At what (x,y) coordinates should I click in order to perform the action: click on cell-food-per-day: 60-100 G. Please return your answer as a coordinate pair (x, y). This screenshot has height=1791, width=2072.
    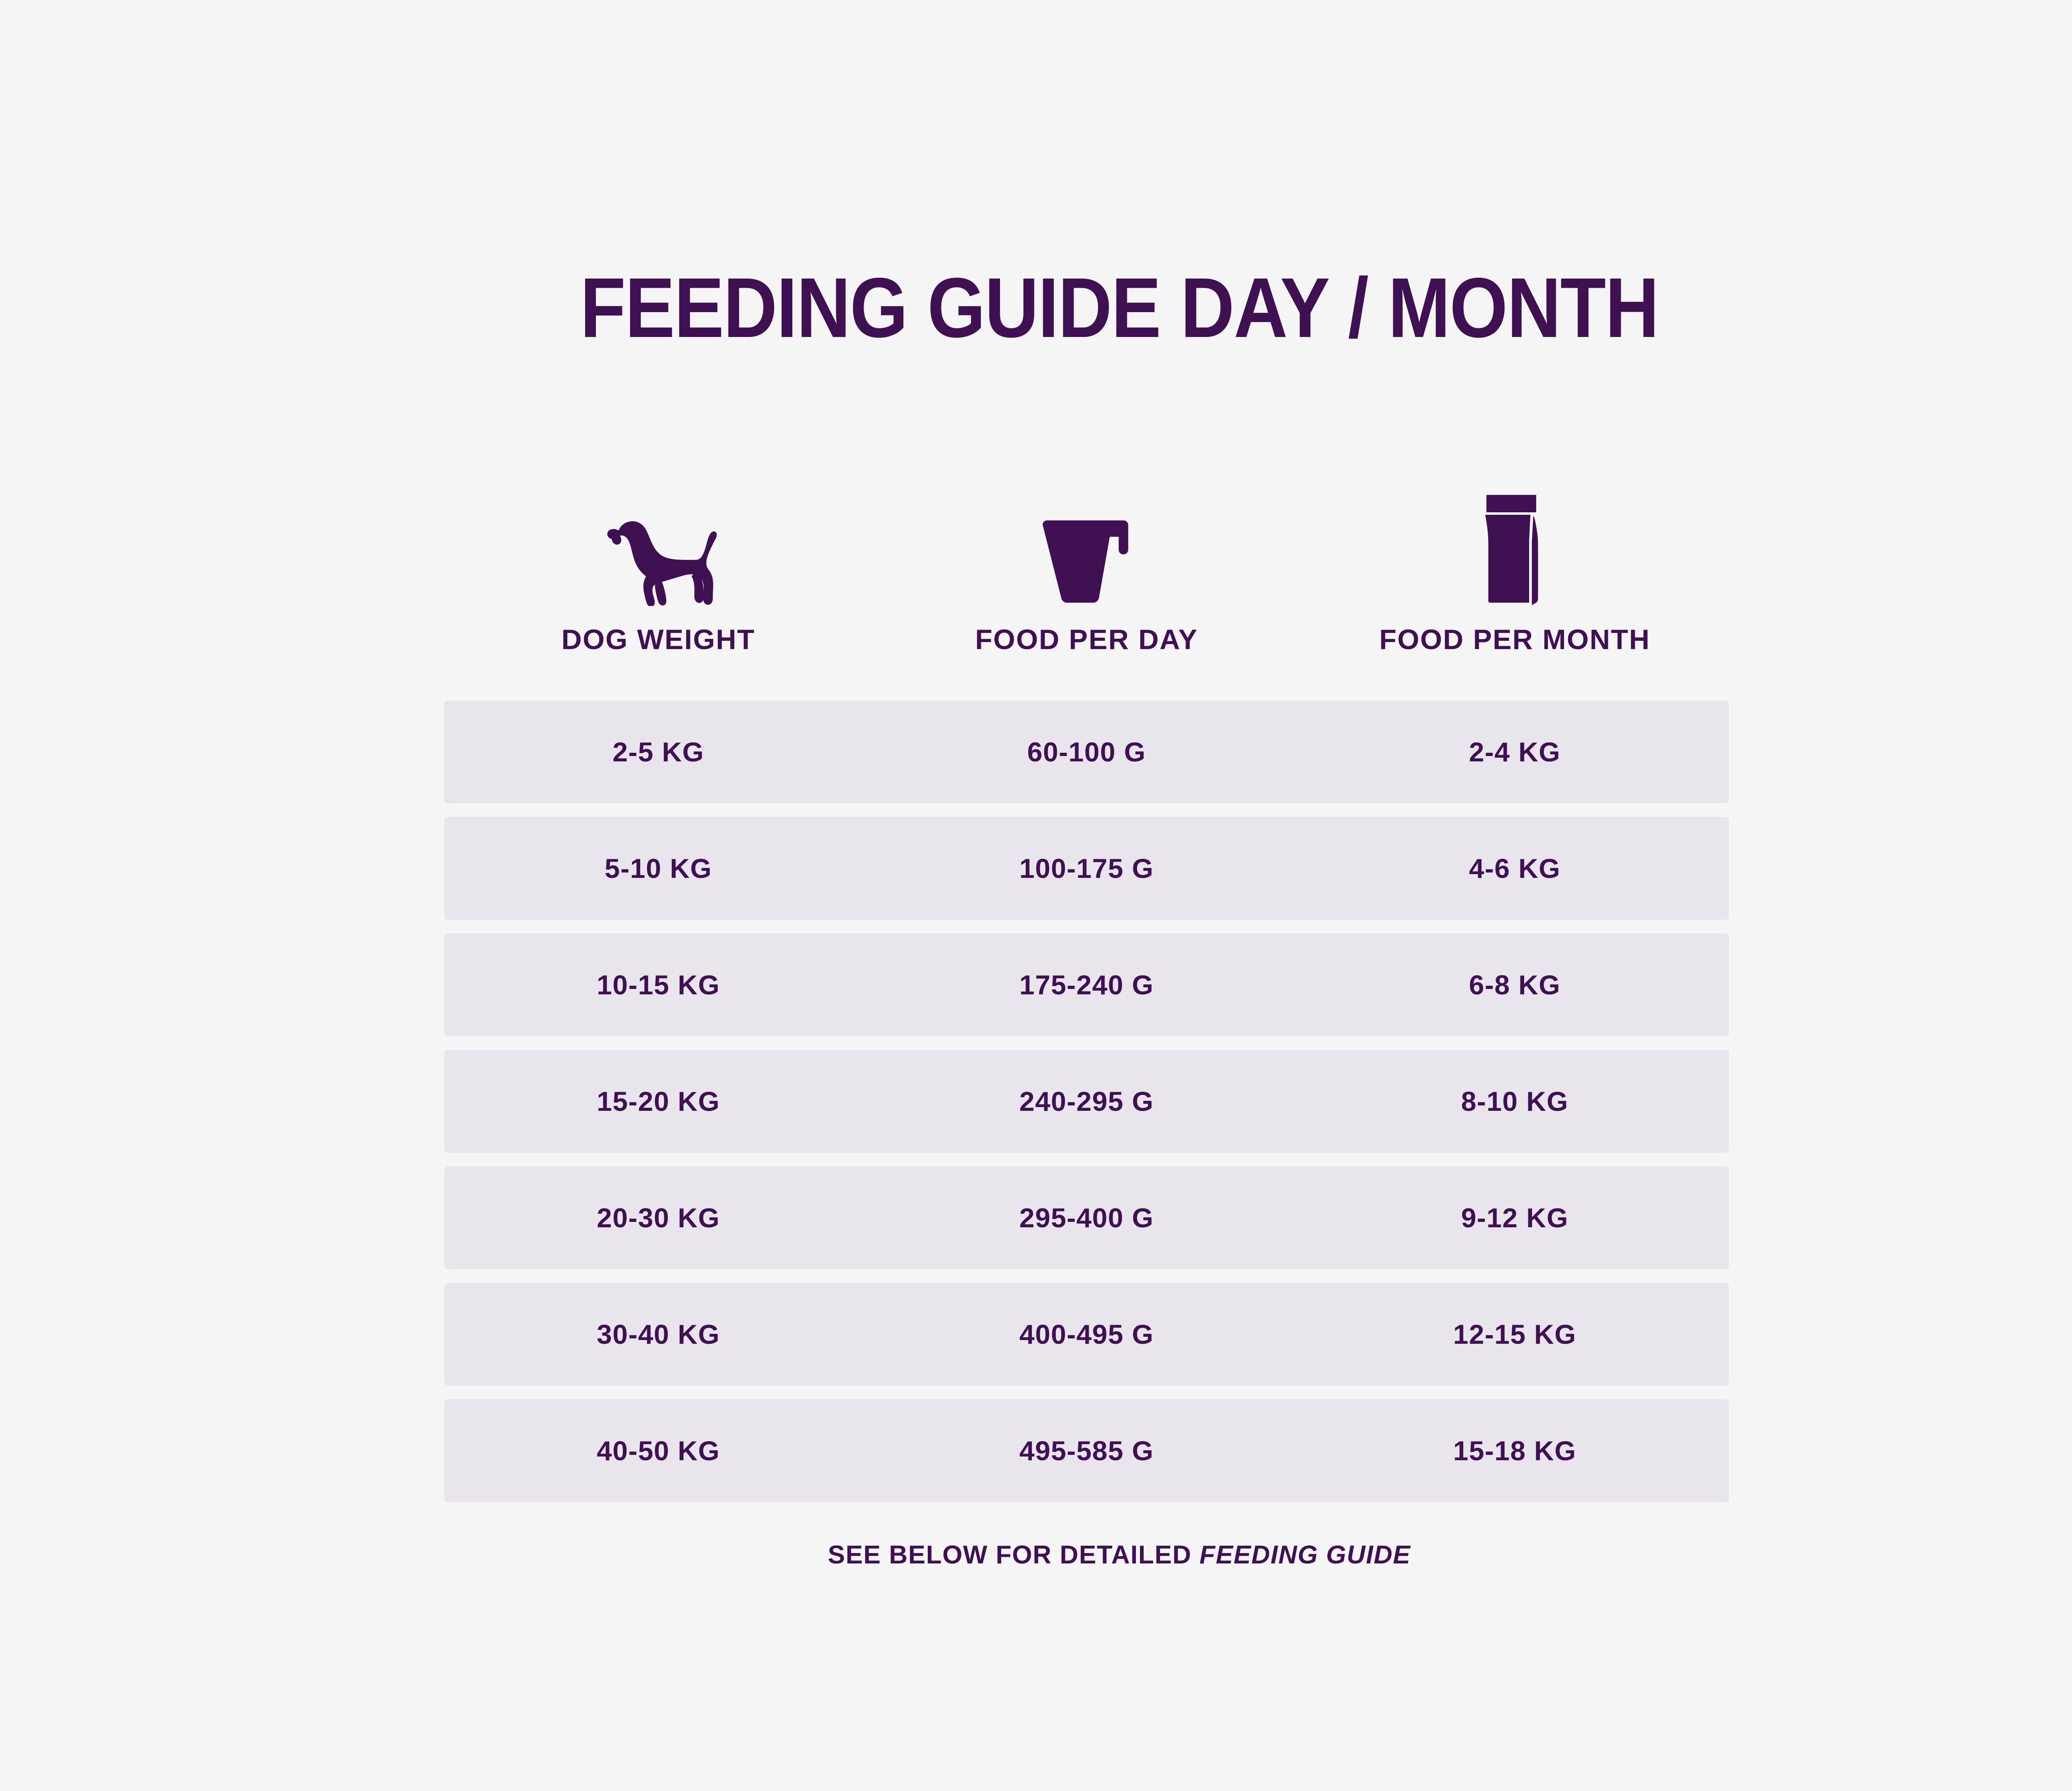
    Looking at the image, I should click on (1086, 752).